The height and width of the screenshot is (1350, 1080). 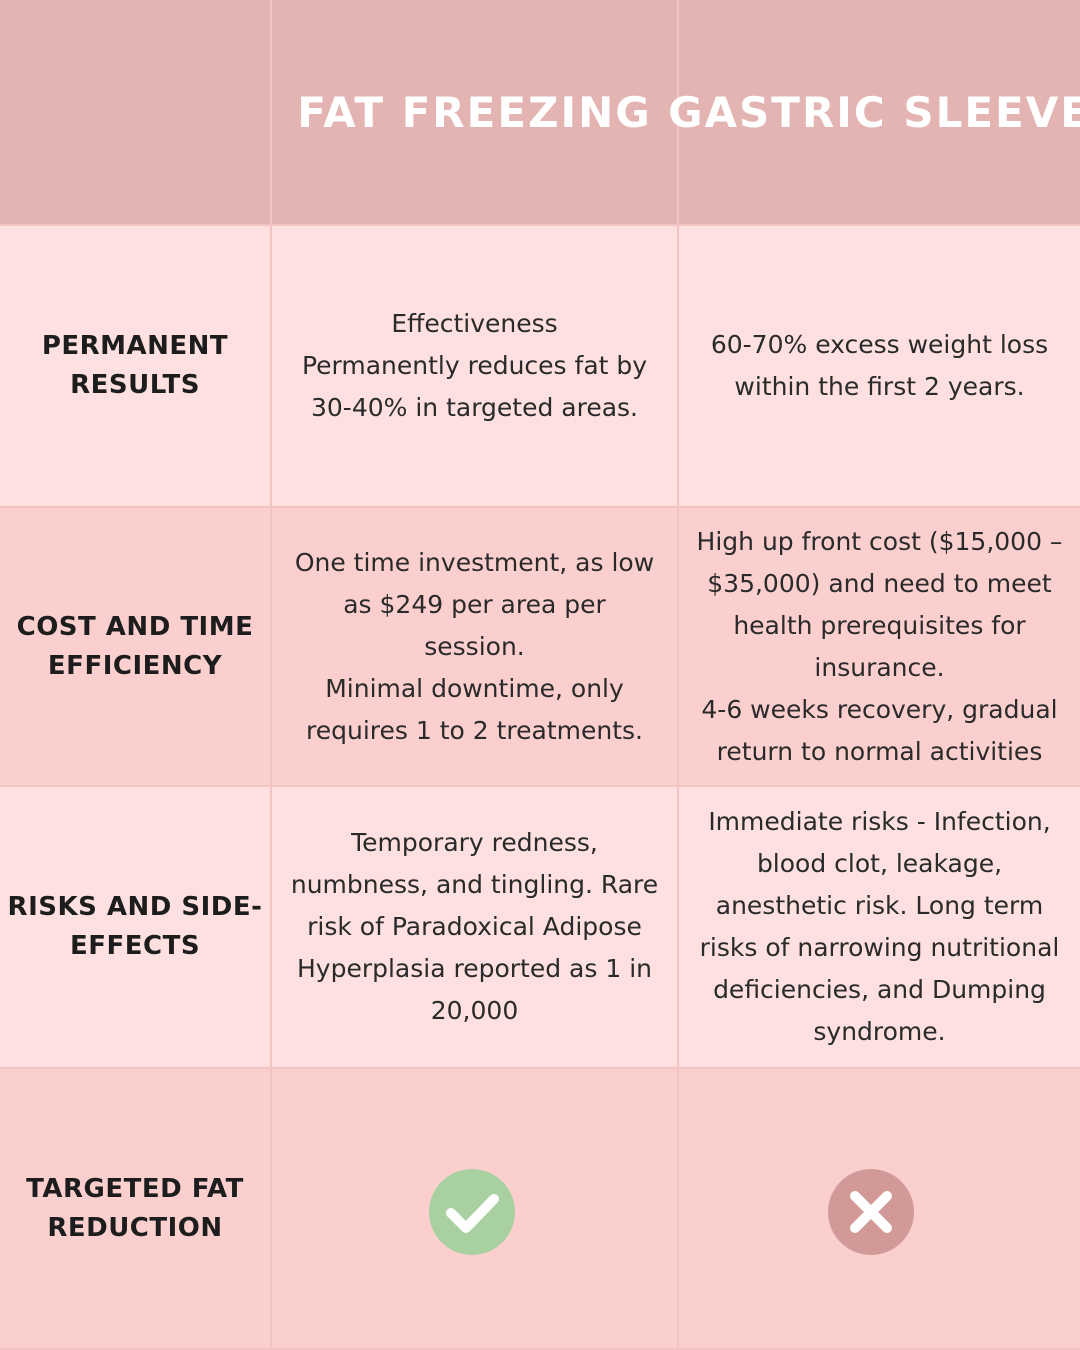 I want to click on cell-text-line: Immediate risks - Infection,, so click(x=879, y=821).